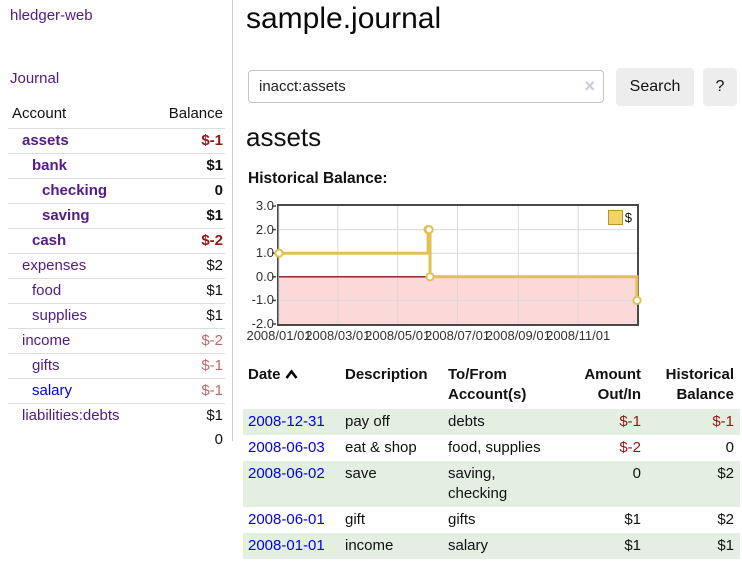 The image size is (742, 582). I want to click on x-axis-tick-label: 2008/01/01, so click(279, 335).